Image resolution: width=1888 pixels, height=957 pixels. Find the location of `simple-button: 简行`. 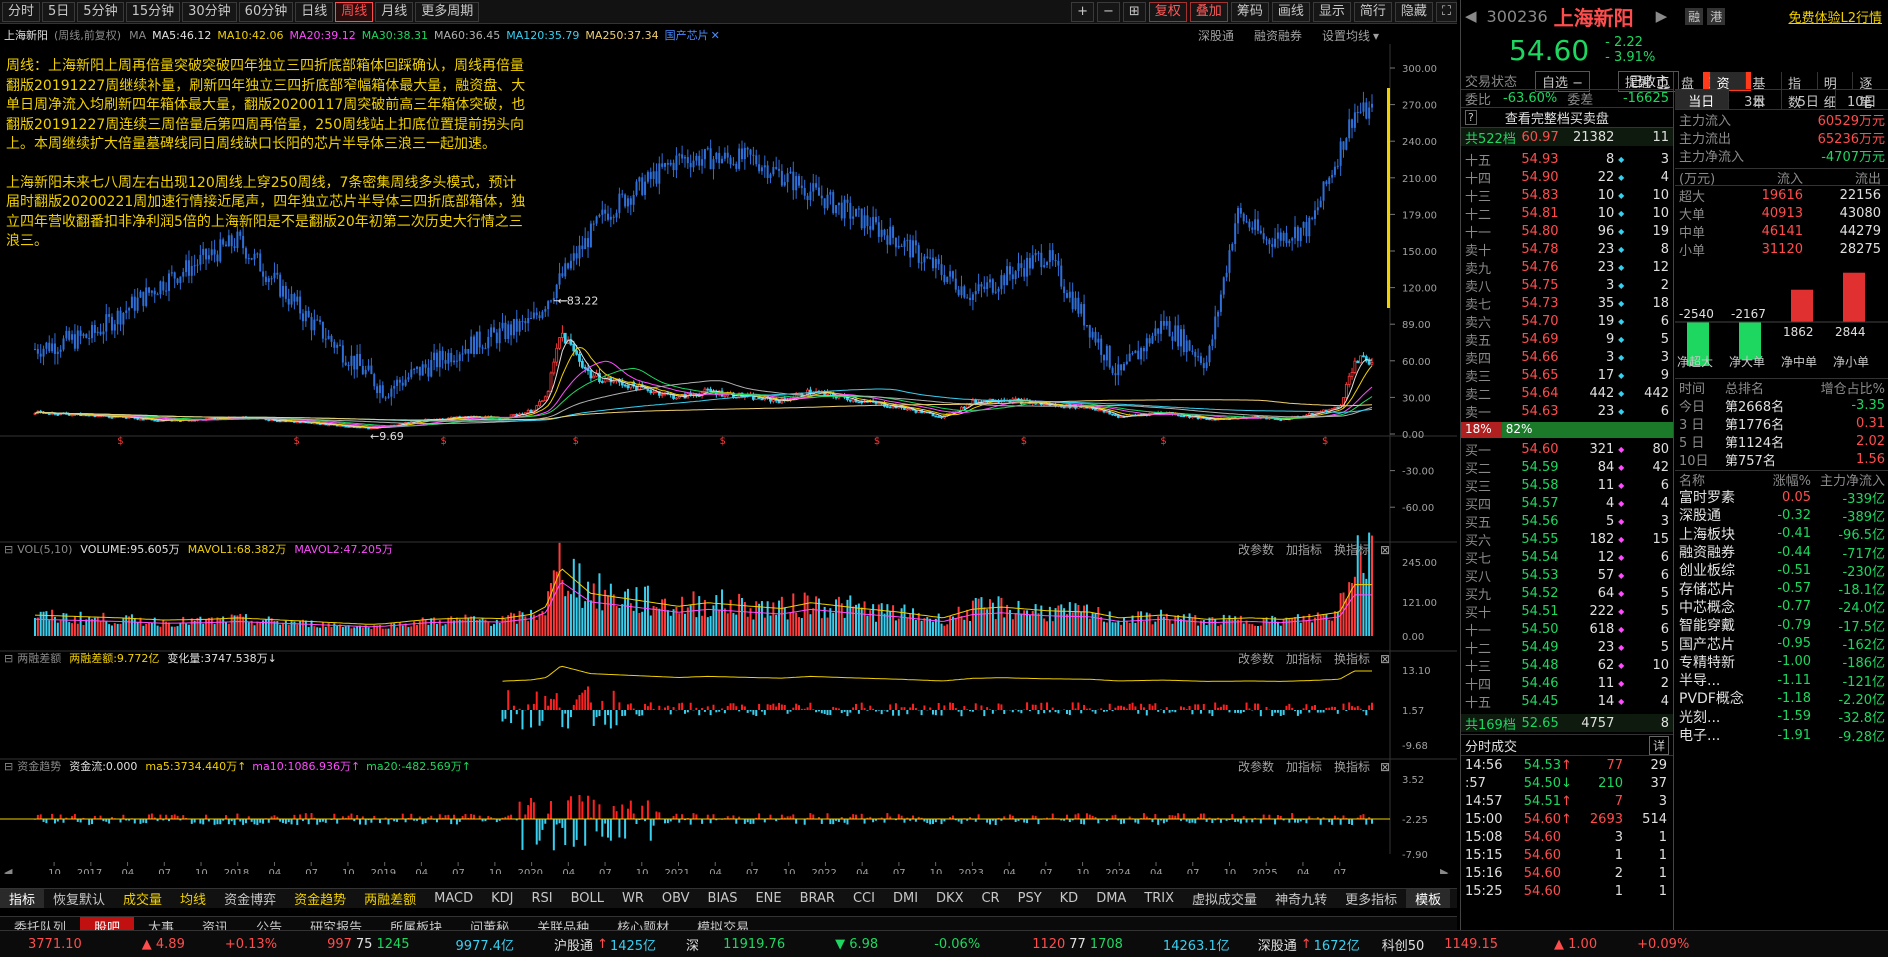

simple-button: 简行 is located at coordinates (1372, 11).